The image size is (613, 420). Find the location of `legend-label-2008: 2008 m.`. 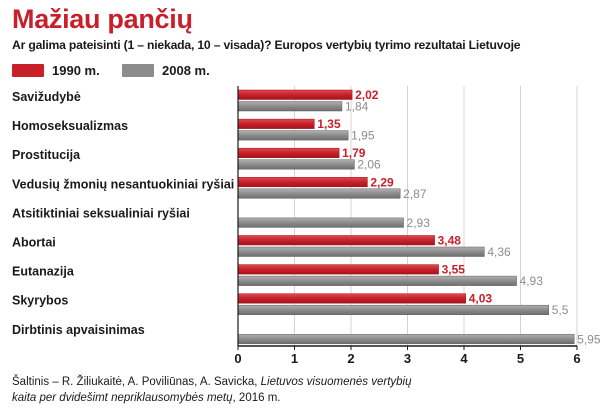

legend-label-2008: 2008 m. is located at coordinates (186, 70).